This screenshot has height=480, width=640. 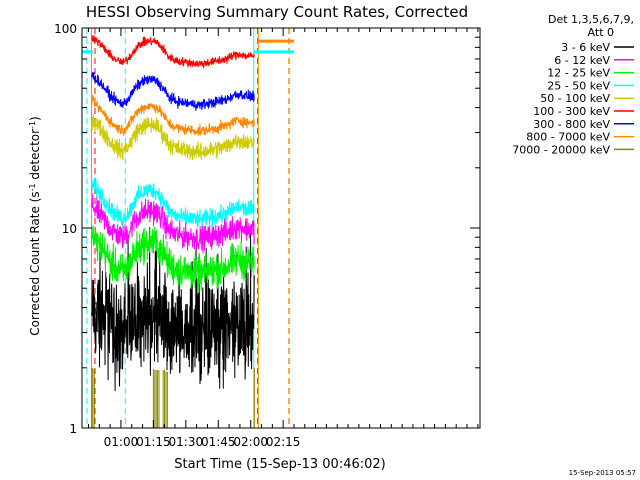 I want to click on x-tick-label: 01:45, so click(x=218, y=442).